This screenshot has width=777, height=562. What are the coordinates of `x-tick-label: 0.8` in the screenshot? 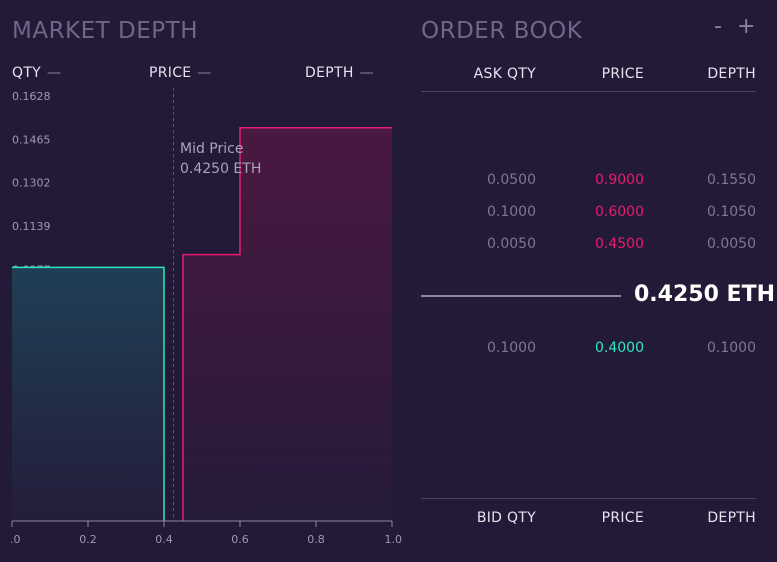 It's located at (316, 539).